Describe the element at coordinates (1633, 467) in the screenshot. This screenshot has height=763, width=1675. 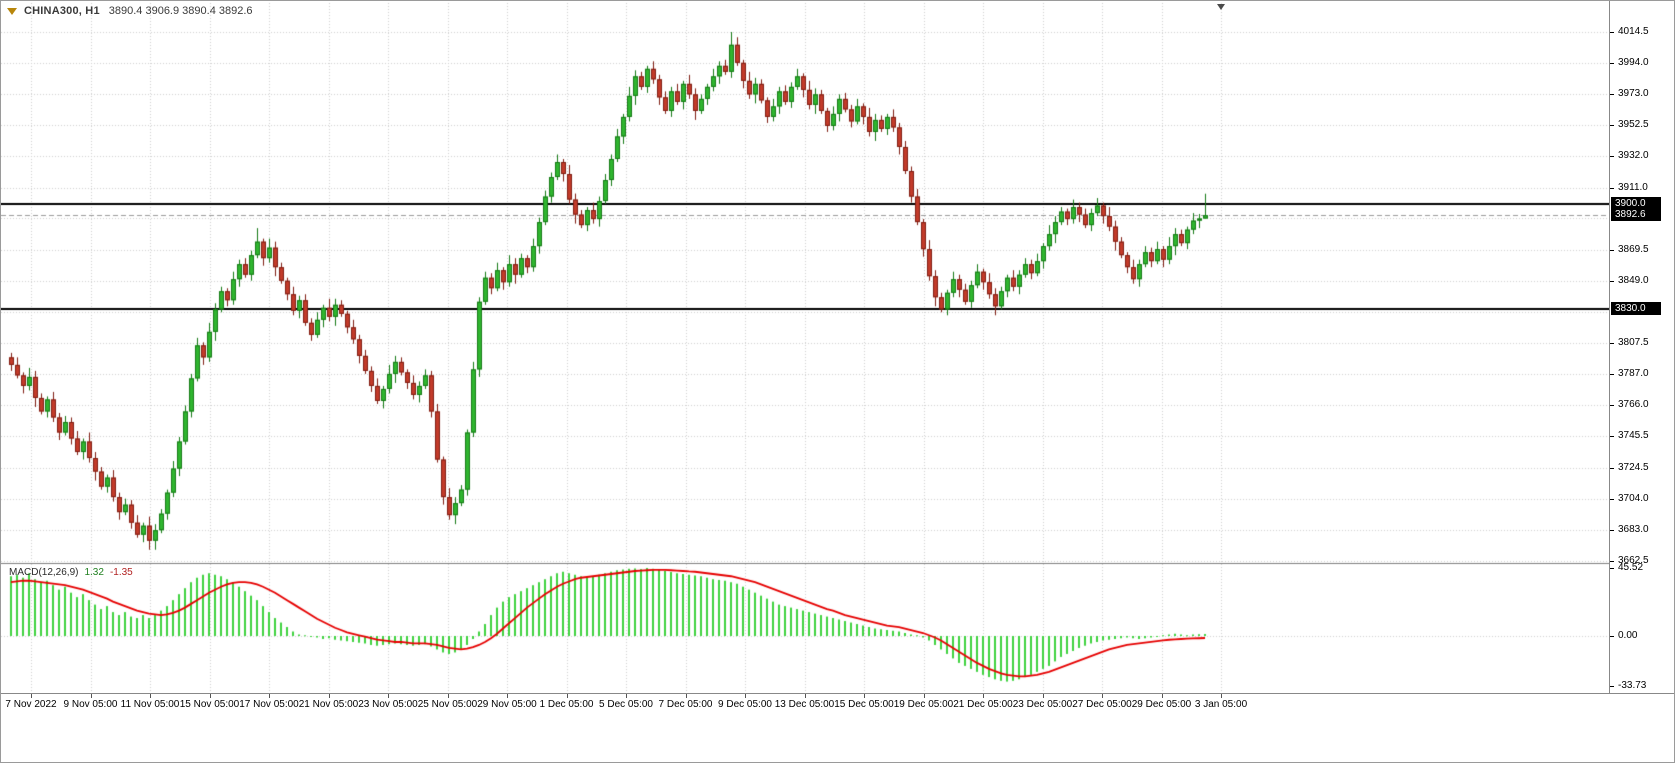
I see `price-axis-label: 3724.5` at that location.